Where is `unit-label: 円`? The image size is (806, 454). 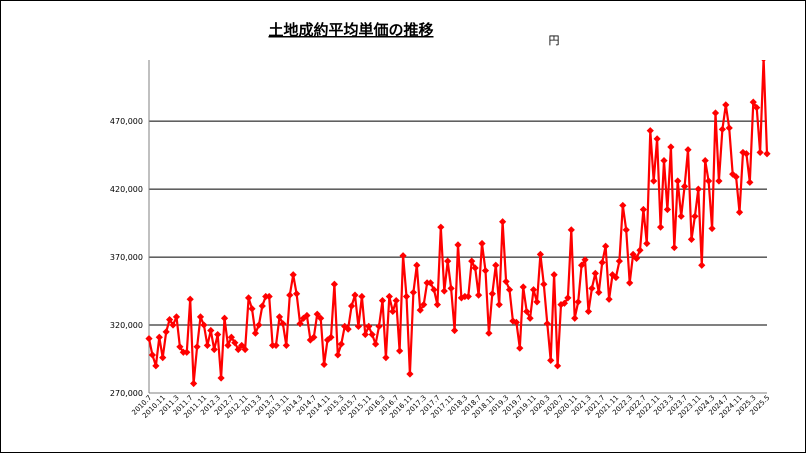
unit-label: 円 is located at coordinates (554, 40).